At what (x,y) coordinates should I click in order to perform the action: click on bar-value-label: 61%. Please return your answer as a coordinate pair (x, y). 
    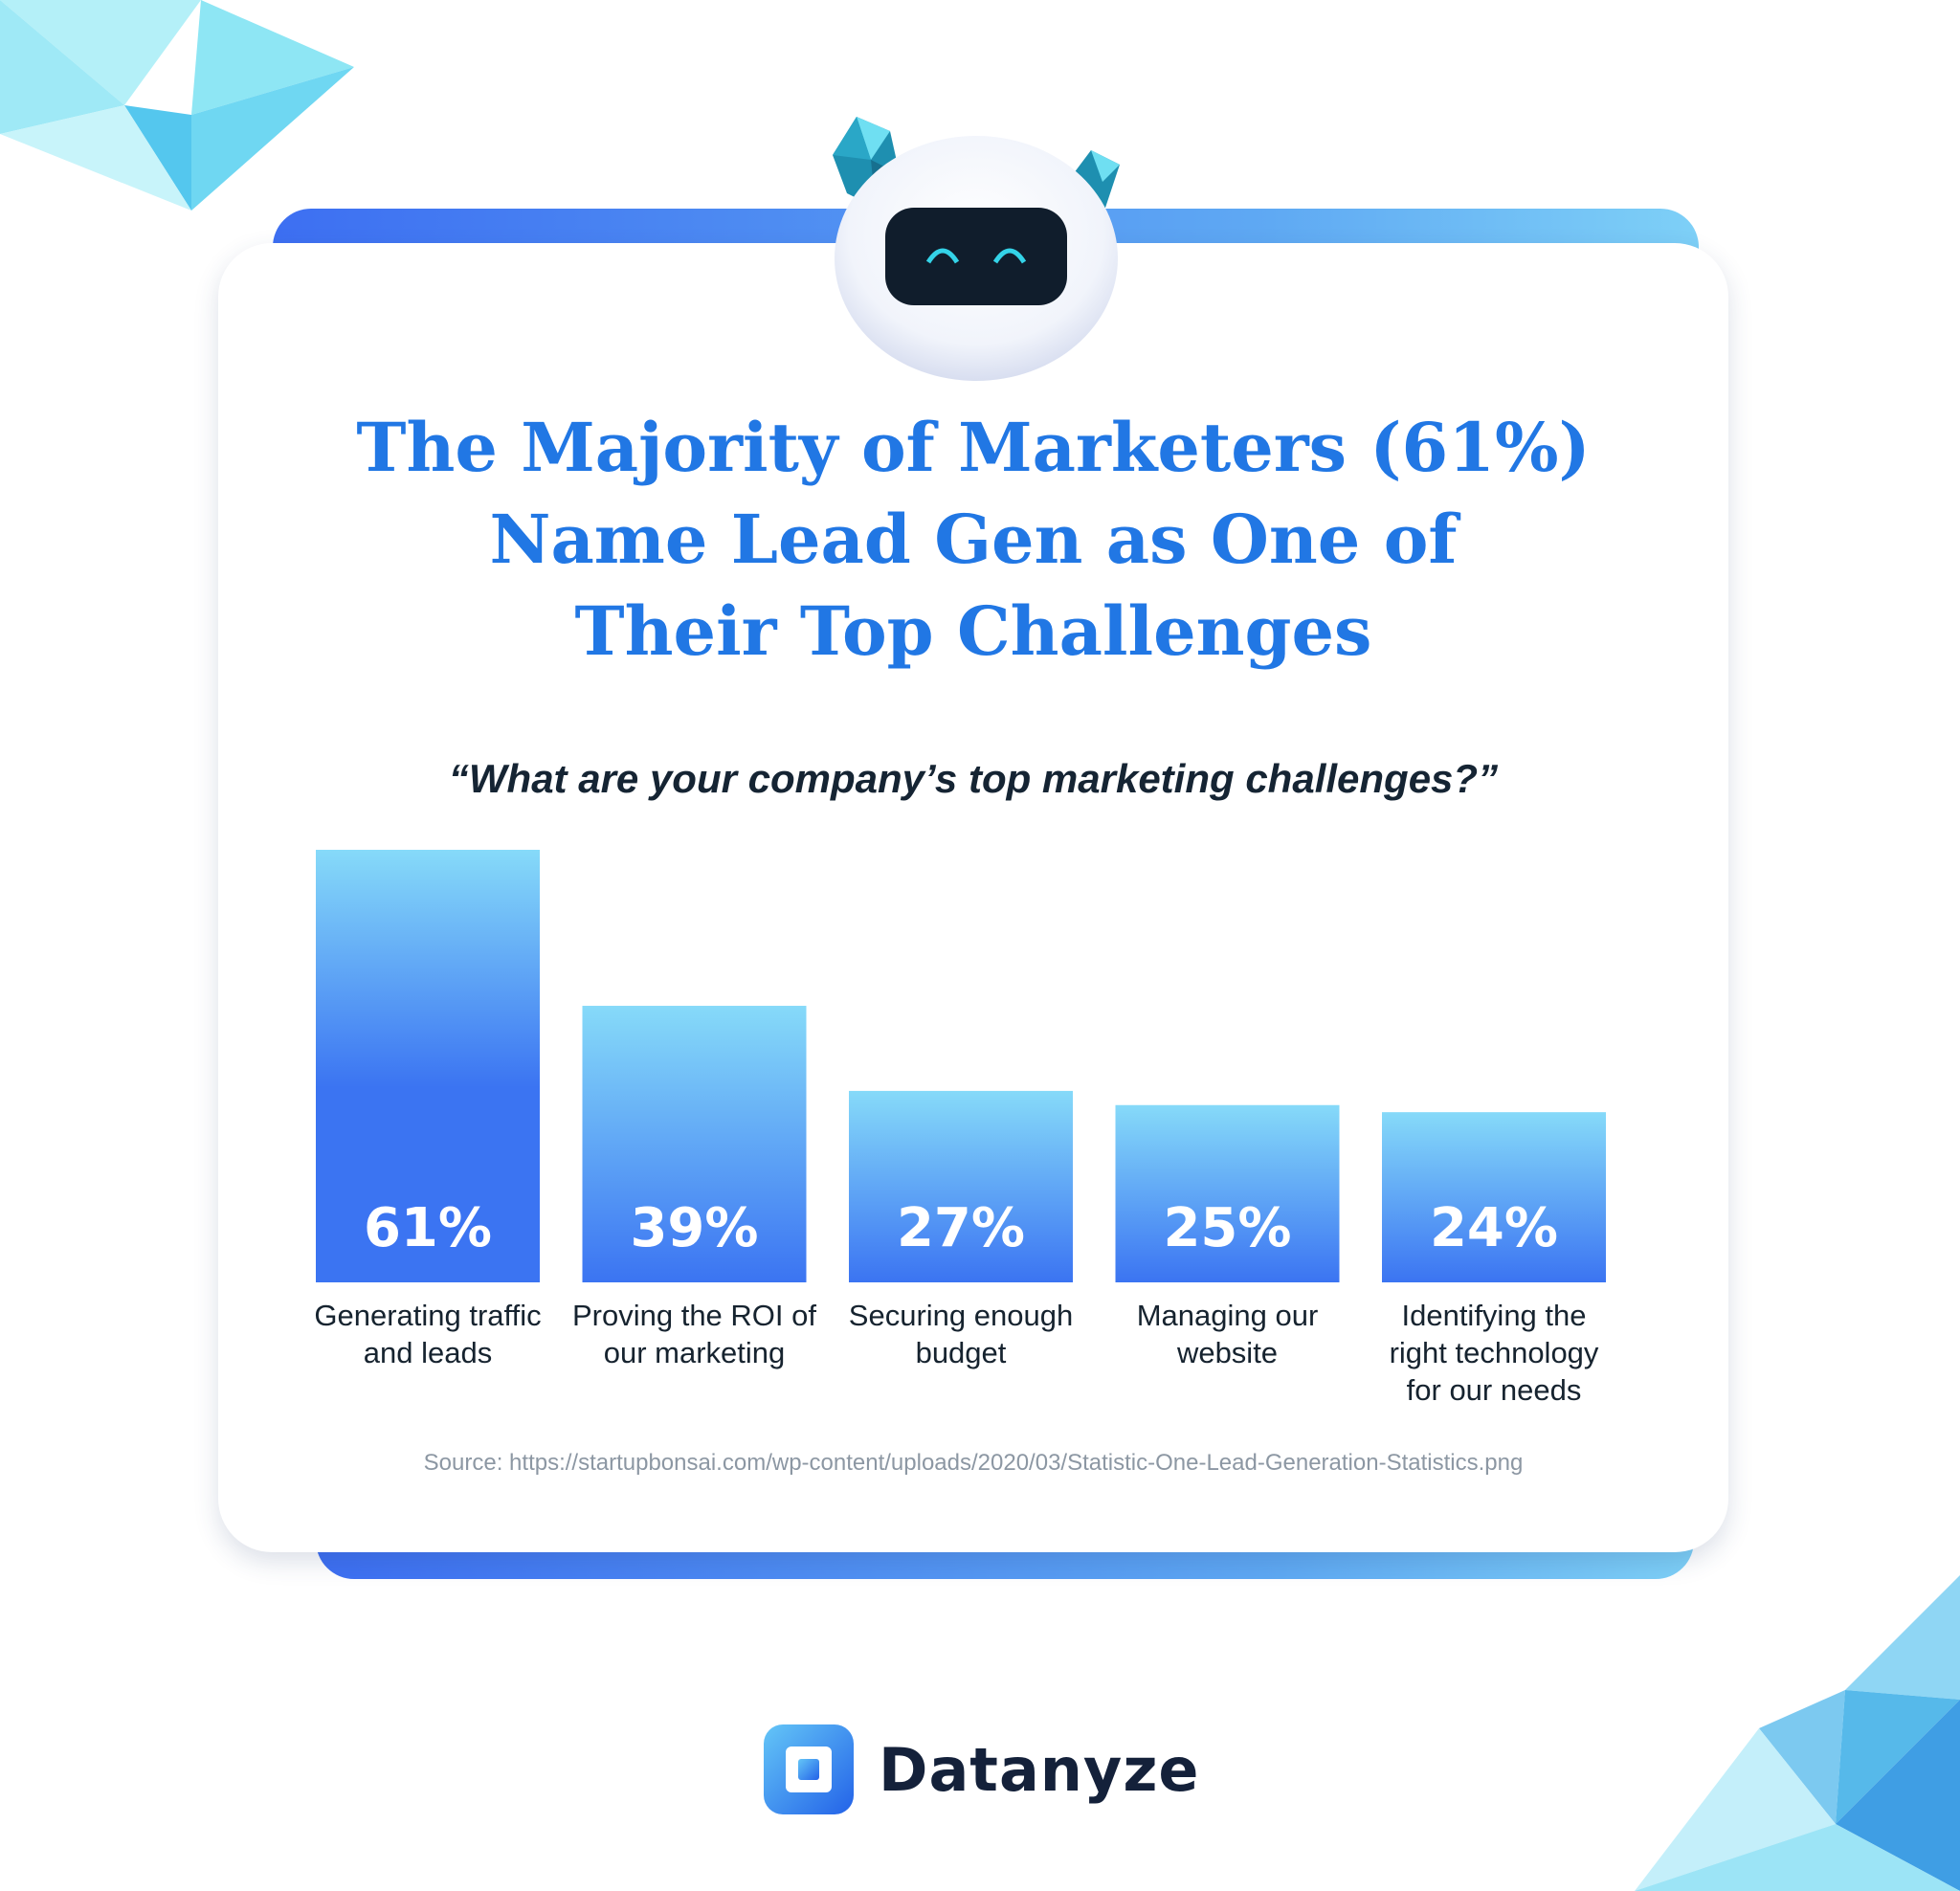
    Looking at the image, I should click on (428, 1228).